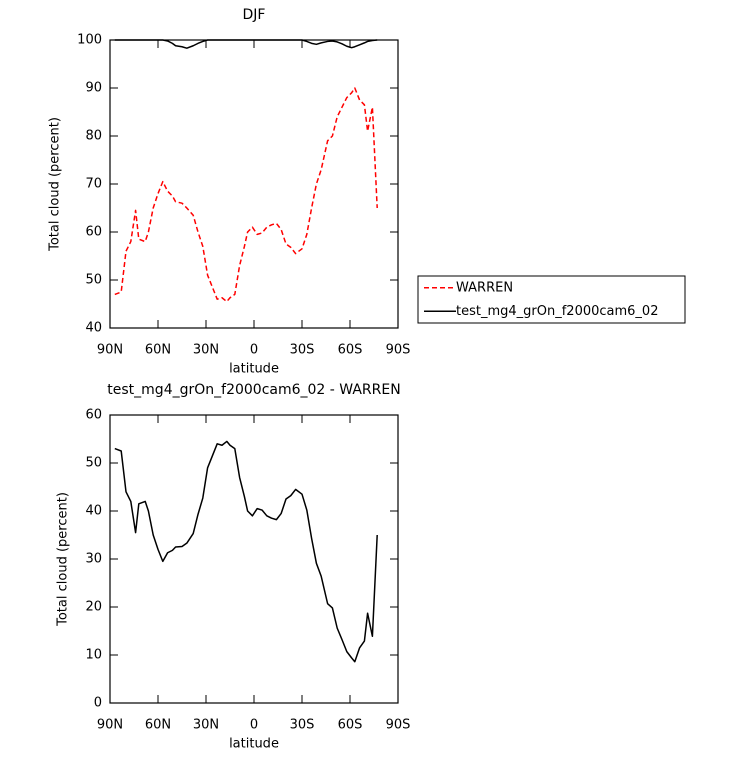 The image size is (732, 760). Describe the element at coordinates (484, 287) in the screenshot. I see `legend-label: WARREN` at that location.